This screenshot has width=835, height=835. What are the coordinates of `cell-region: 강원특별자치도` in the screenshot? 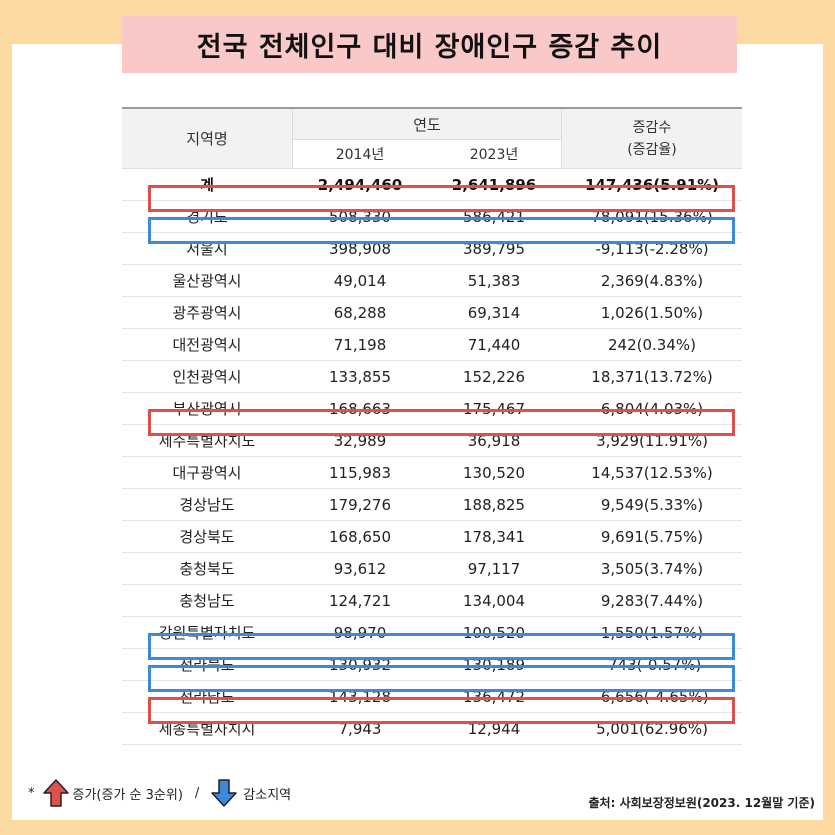 It's located at (207, 633).